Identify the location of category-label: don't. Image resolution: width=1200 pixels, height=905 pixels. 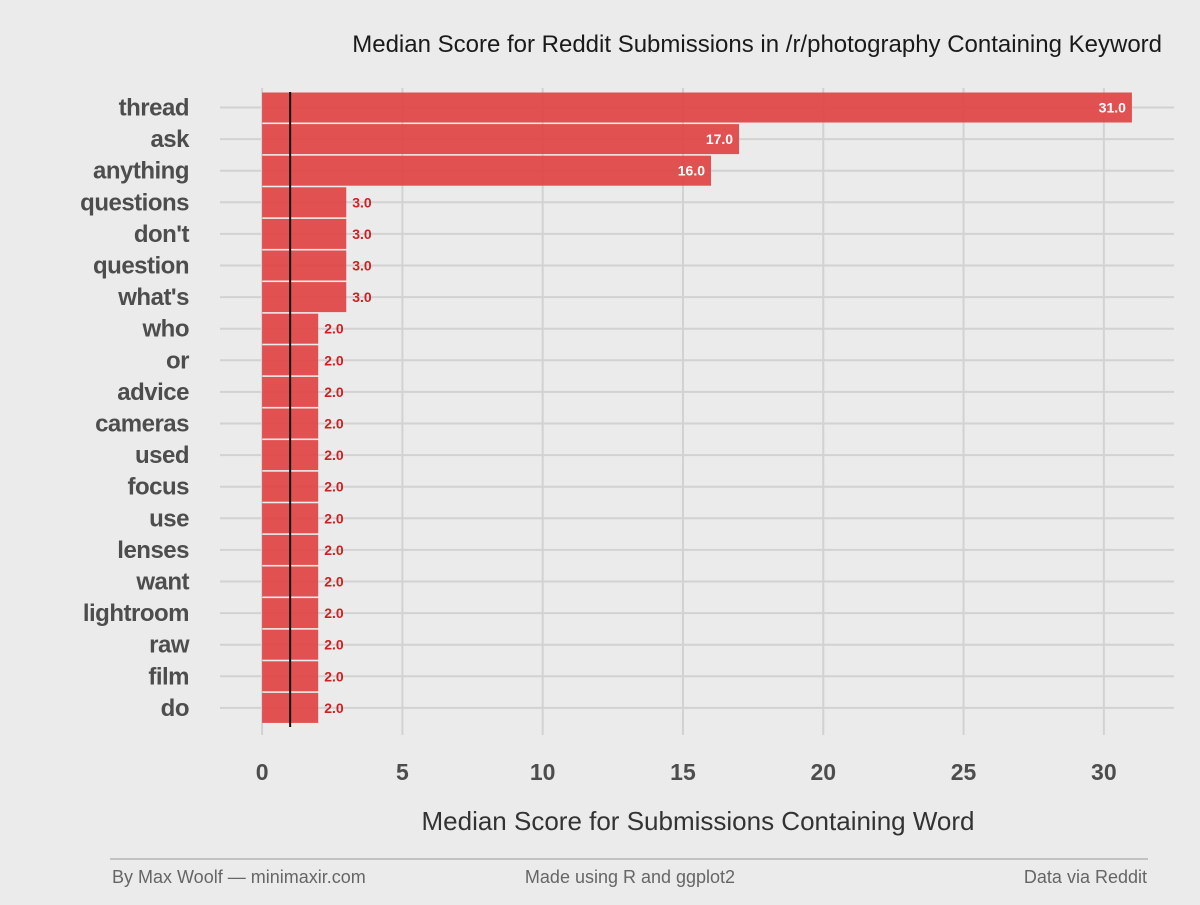
(162, 234).